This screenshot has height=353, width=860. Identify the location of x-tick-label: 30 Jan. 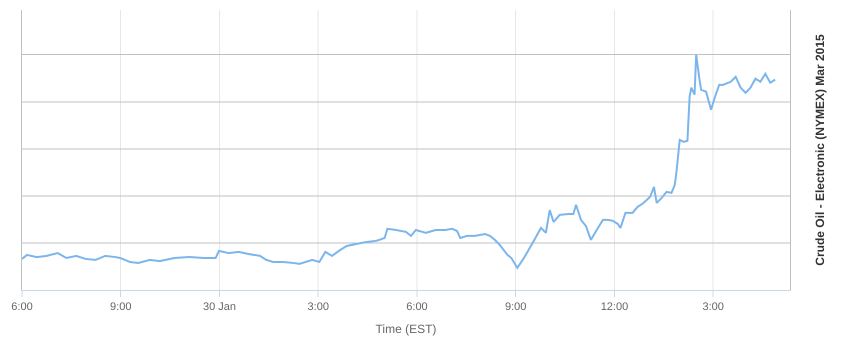
(219, 307).